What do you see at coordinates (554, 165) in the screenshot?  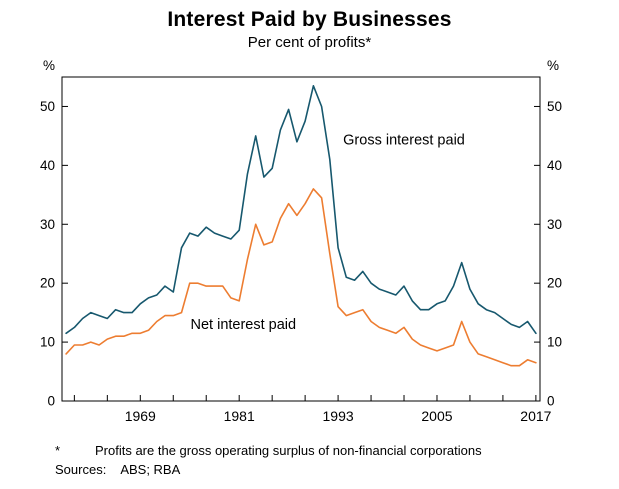 I see `y-tick-label-right: 40` at bounding box center [554, 165].